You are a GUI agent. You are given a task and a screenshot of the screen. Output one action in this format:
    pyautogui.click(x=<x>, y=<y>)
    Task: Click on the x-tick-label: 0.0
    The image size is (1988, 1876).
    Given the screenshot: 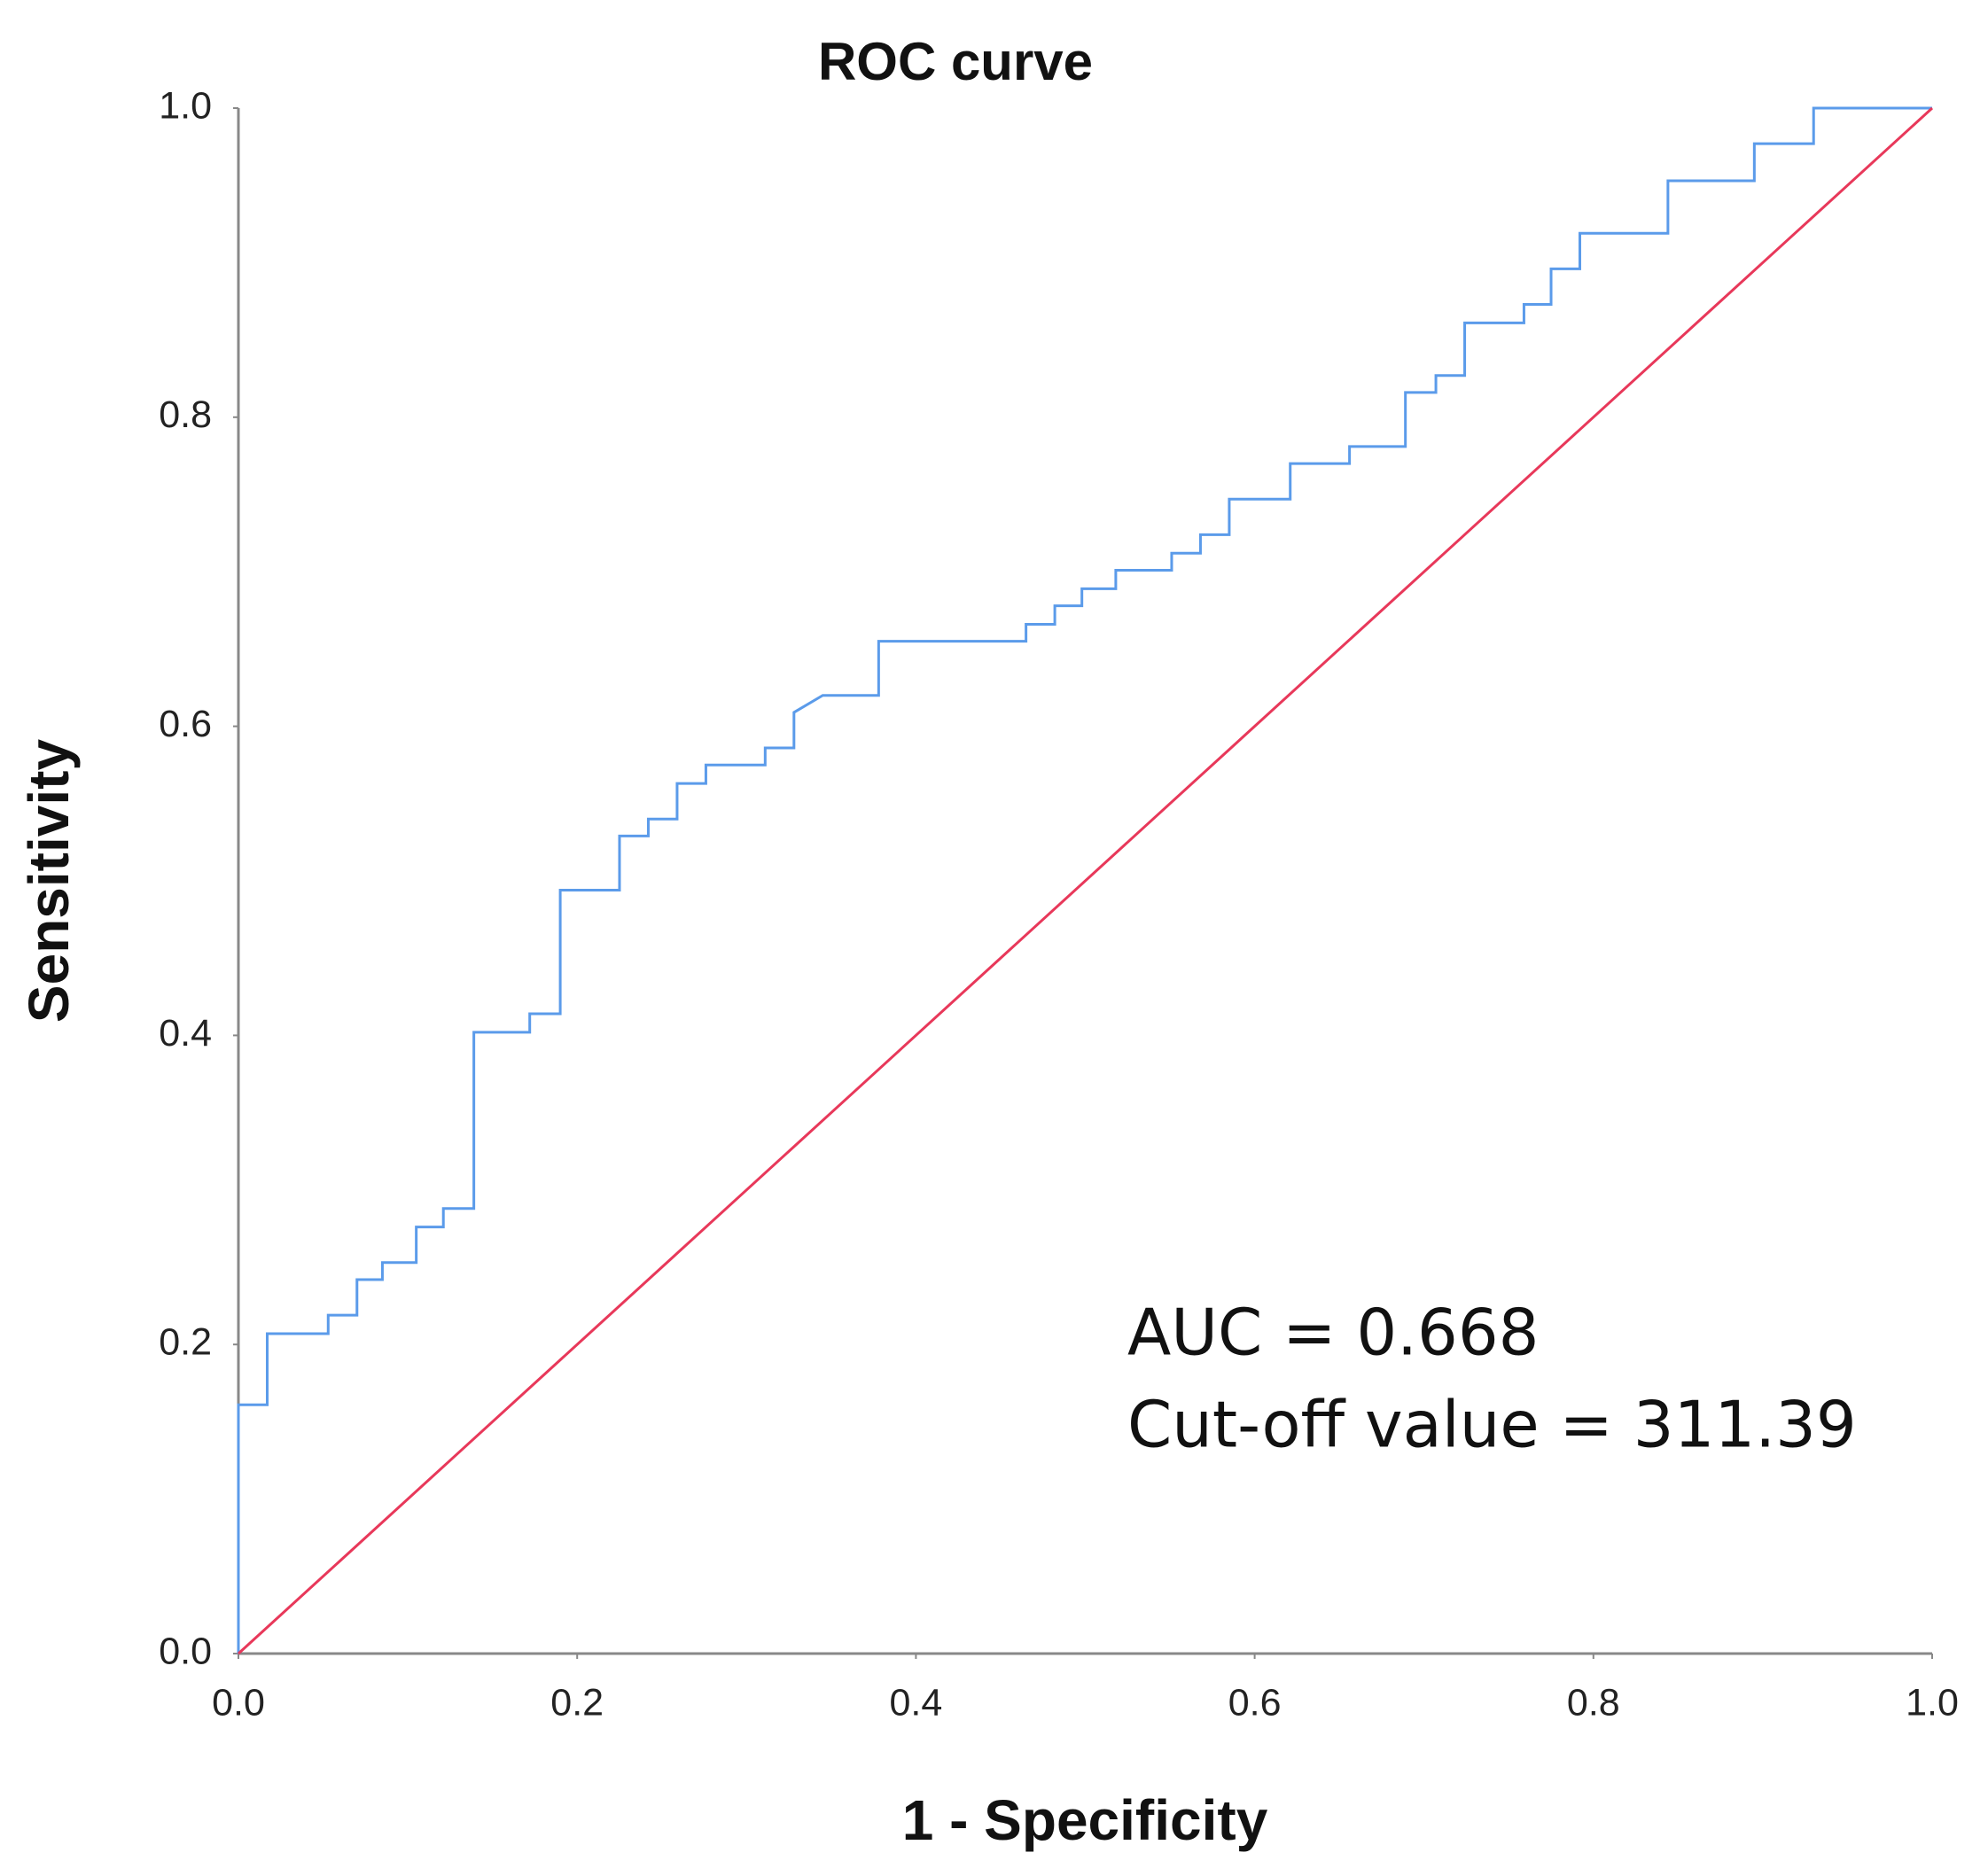 What is the action you would take?
    pyautogui.click(x=239, y=1702)
    